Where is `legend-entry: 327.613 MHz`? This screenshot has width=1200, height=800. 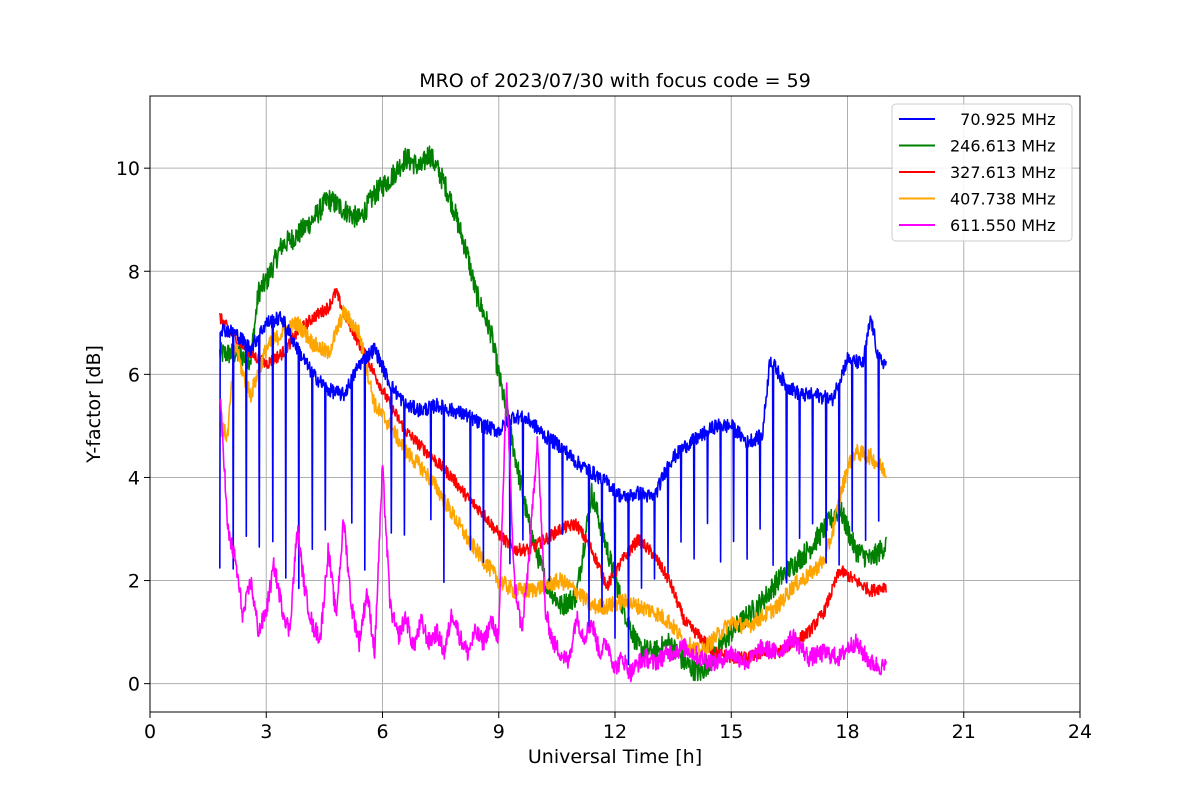 legend-entry: 327.613 MHz is located at coordinates (1002, 172).